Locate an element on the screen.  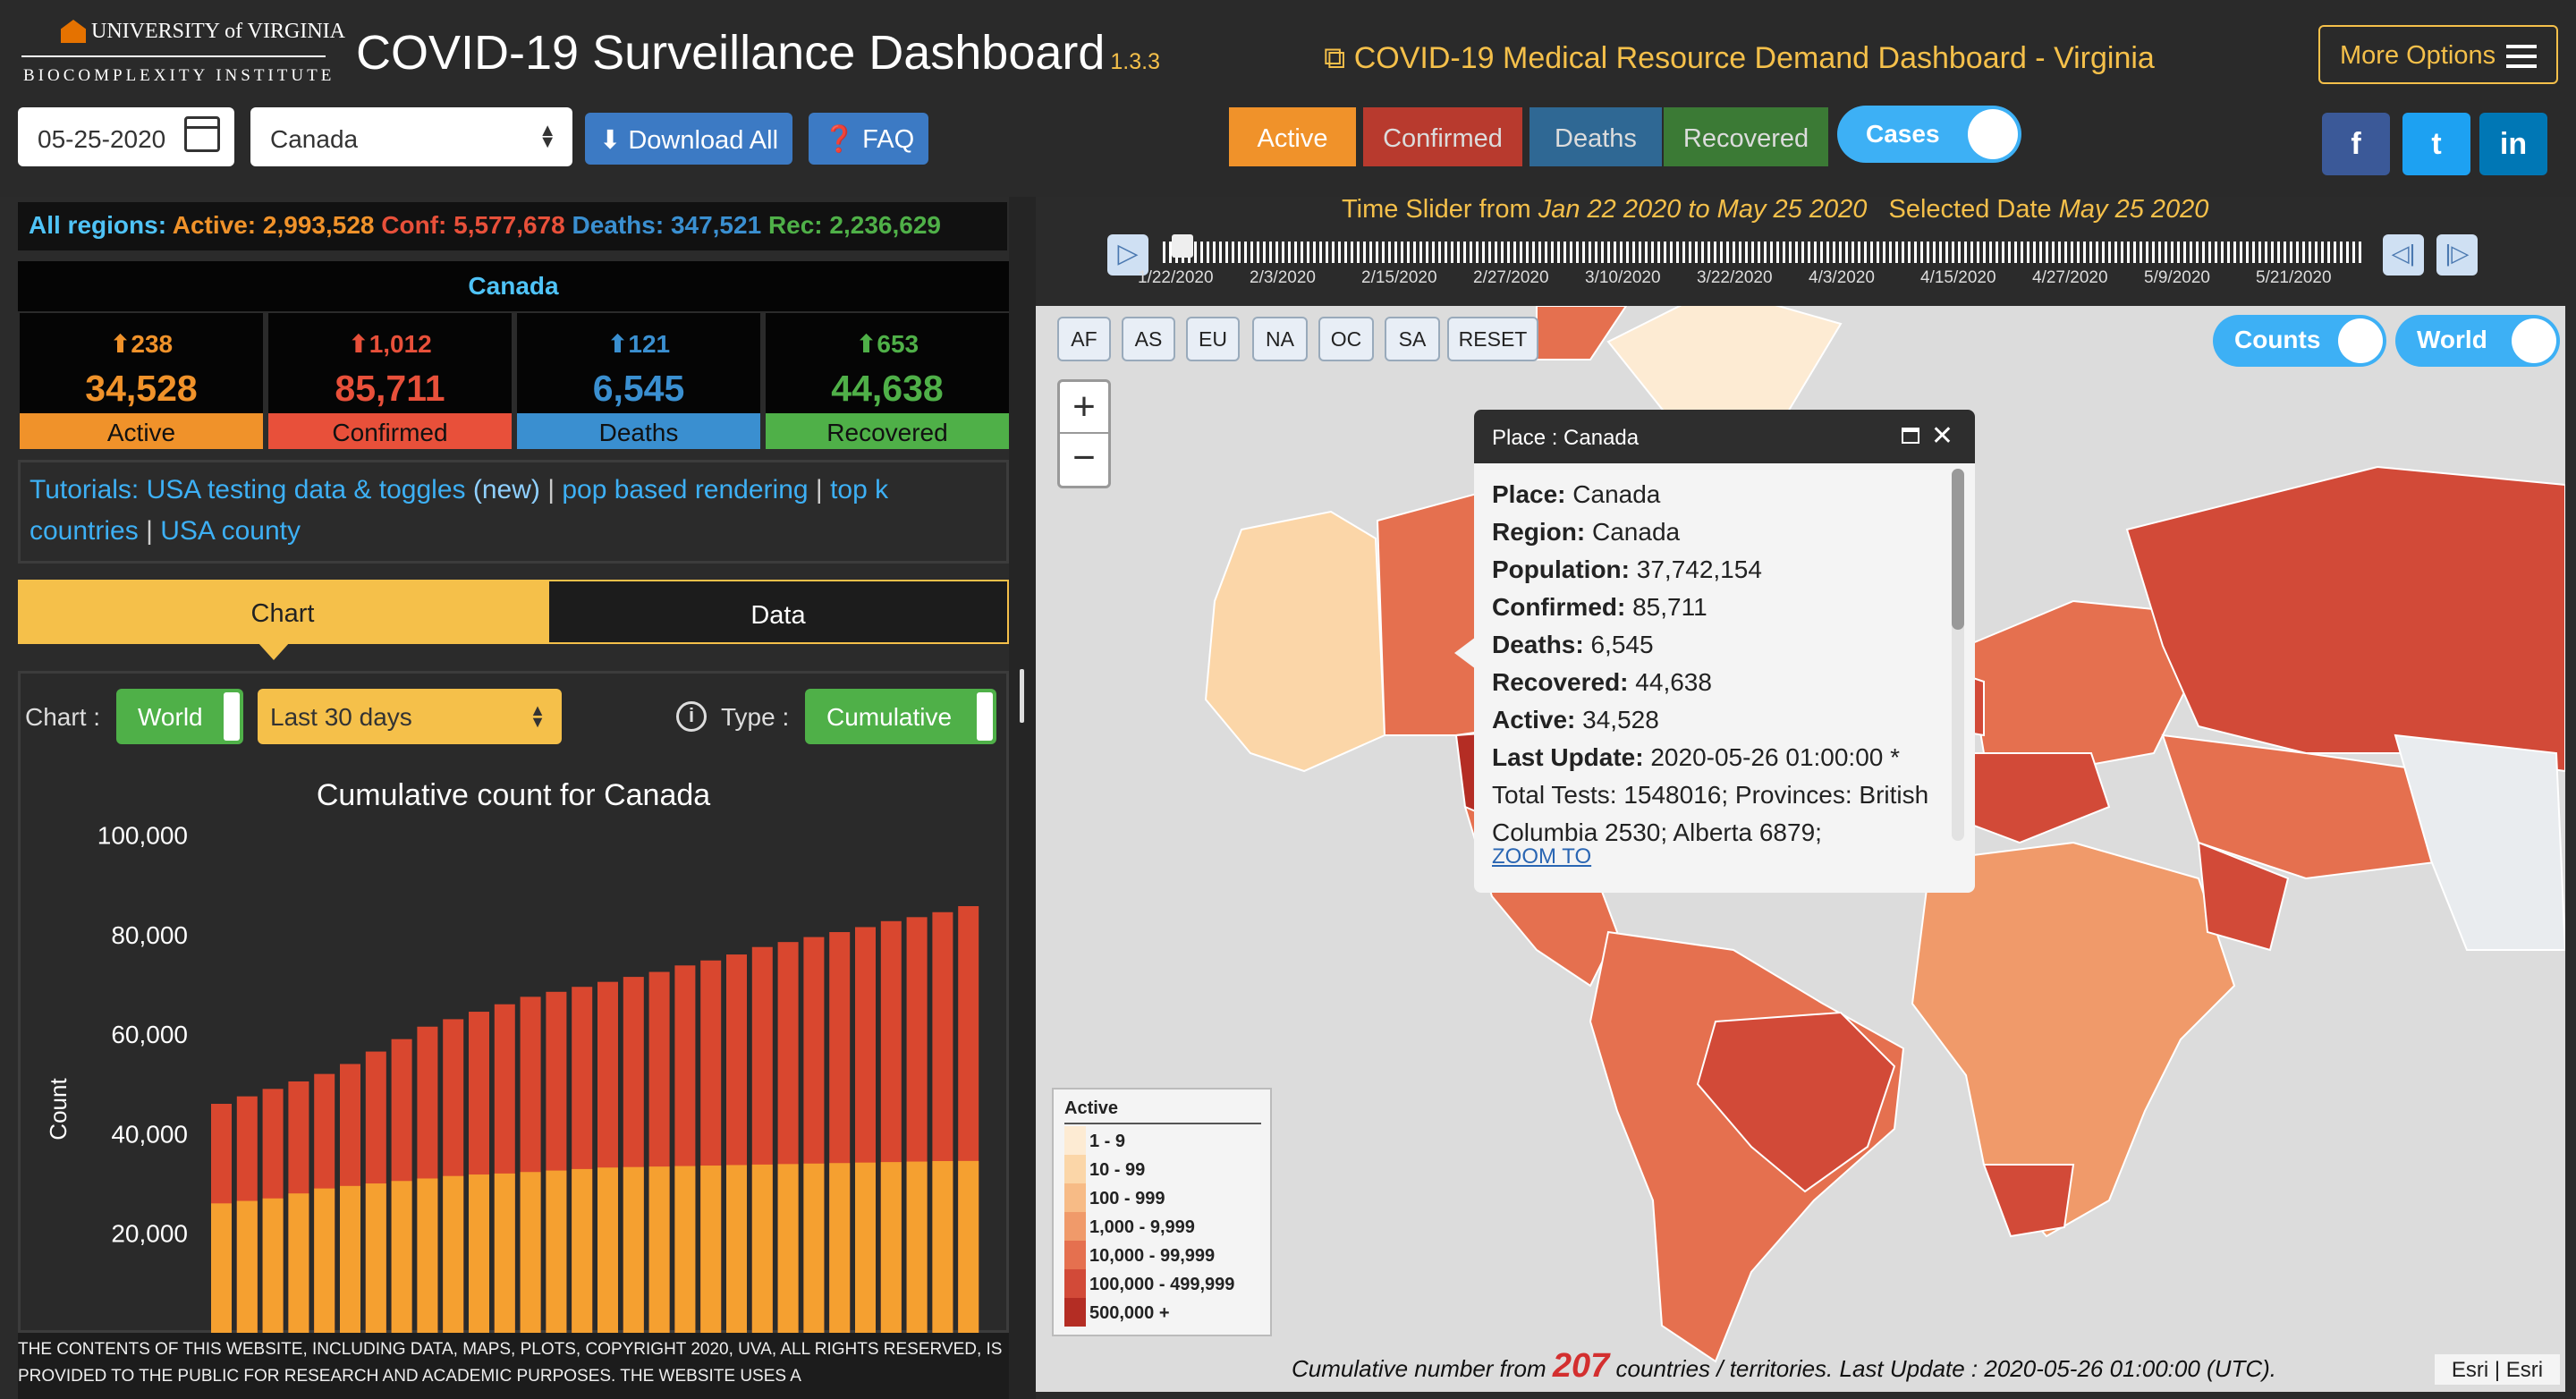
play-icon: ▷ is located at coordinates (1127, 255).